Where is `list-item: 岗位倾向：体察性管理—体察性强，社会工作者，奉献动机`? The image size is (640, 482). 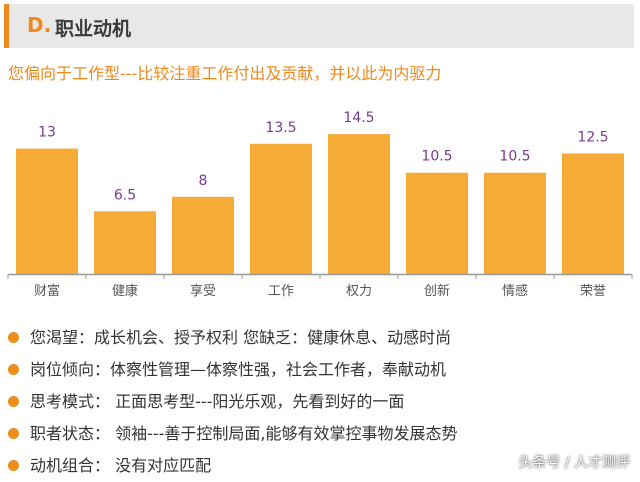
list-item: 岗位倾向：体察性管理—体察性强，社会工作者，奉献动机 is located at coordinates (316, 370).